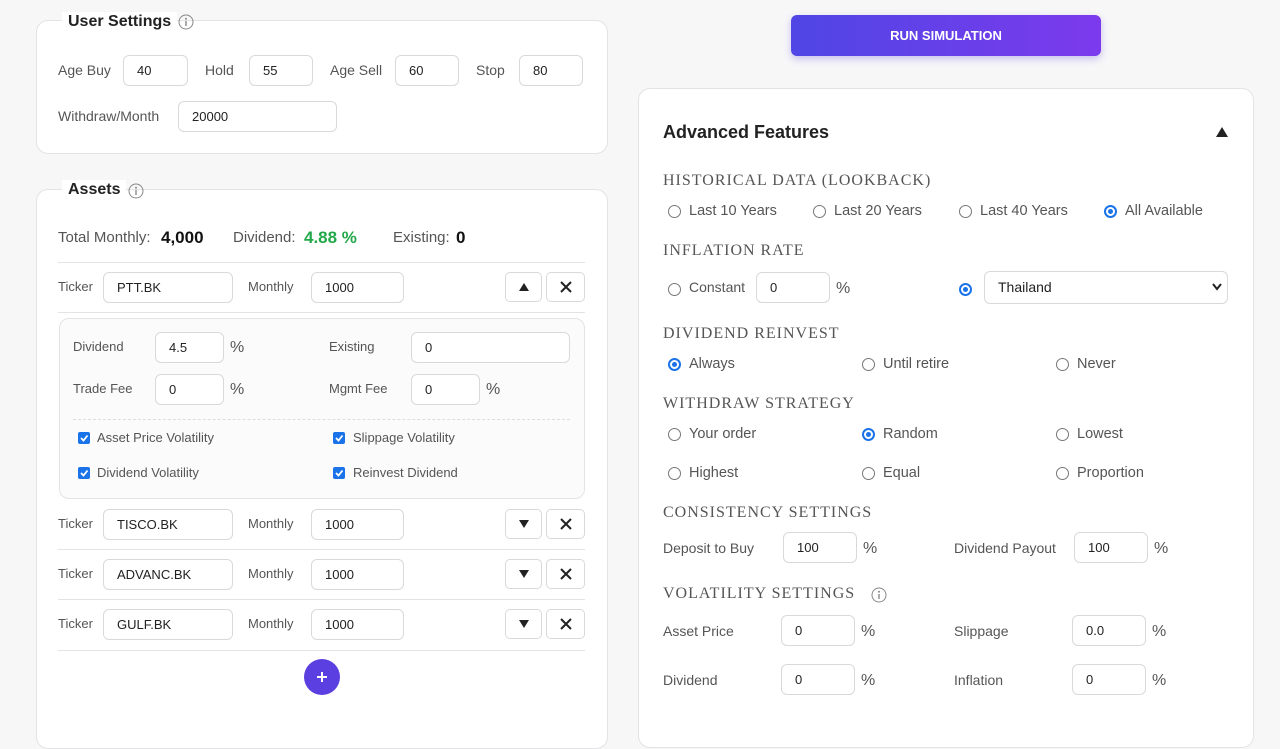  What do you see at coordinates (733, 211) in the screenshot?
I see `radio-label: Last 10 Years` at bounding box center [733, 211].